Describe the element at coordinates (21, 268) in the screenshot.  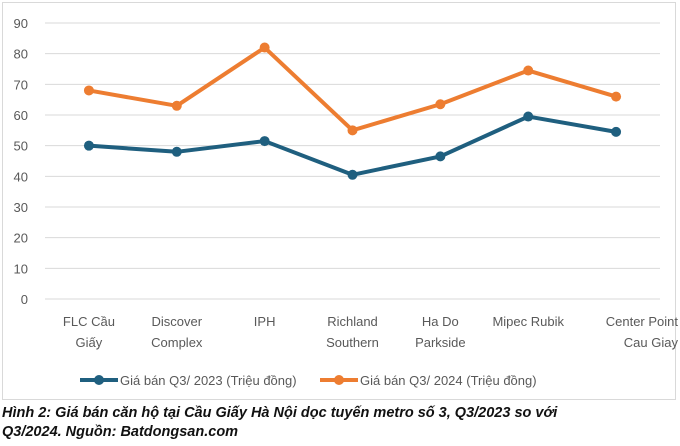
I see `y-tick-label: 10` at that location.